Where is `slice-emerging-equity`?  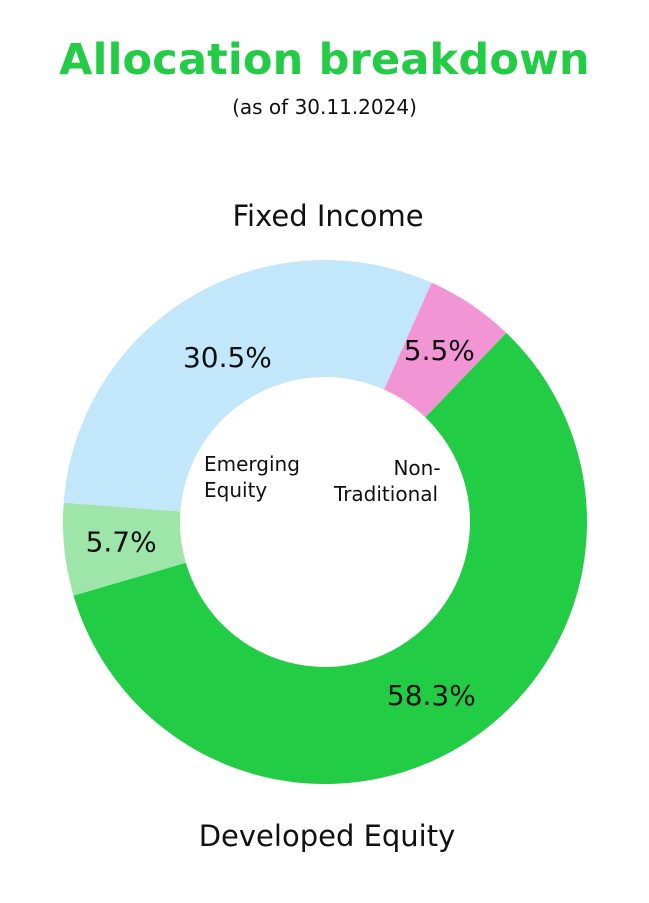 slice-emerging-equity is located at coordinates (124, 549).